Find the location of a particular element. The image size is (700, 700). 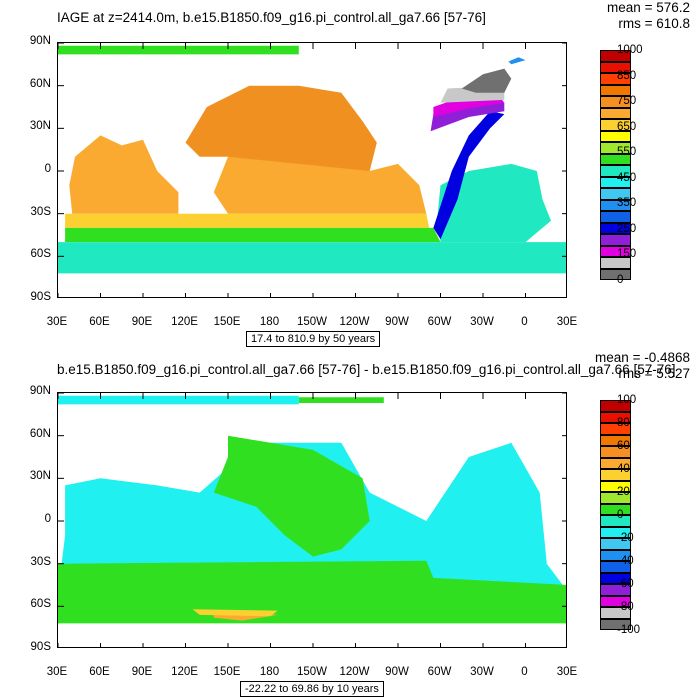

y-tick-label: 60N is located at coordinates (40, 83).